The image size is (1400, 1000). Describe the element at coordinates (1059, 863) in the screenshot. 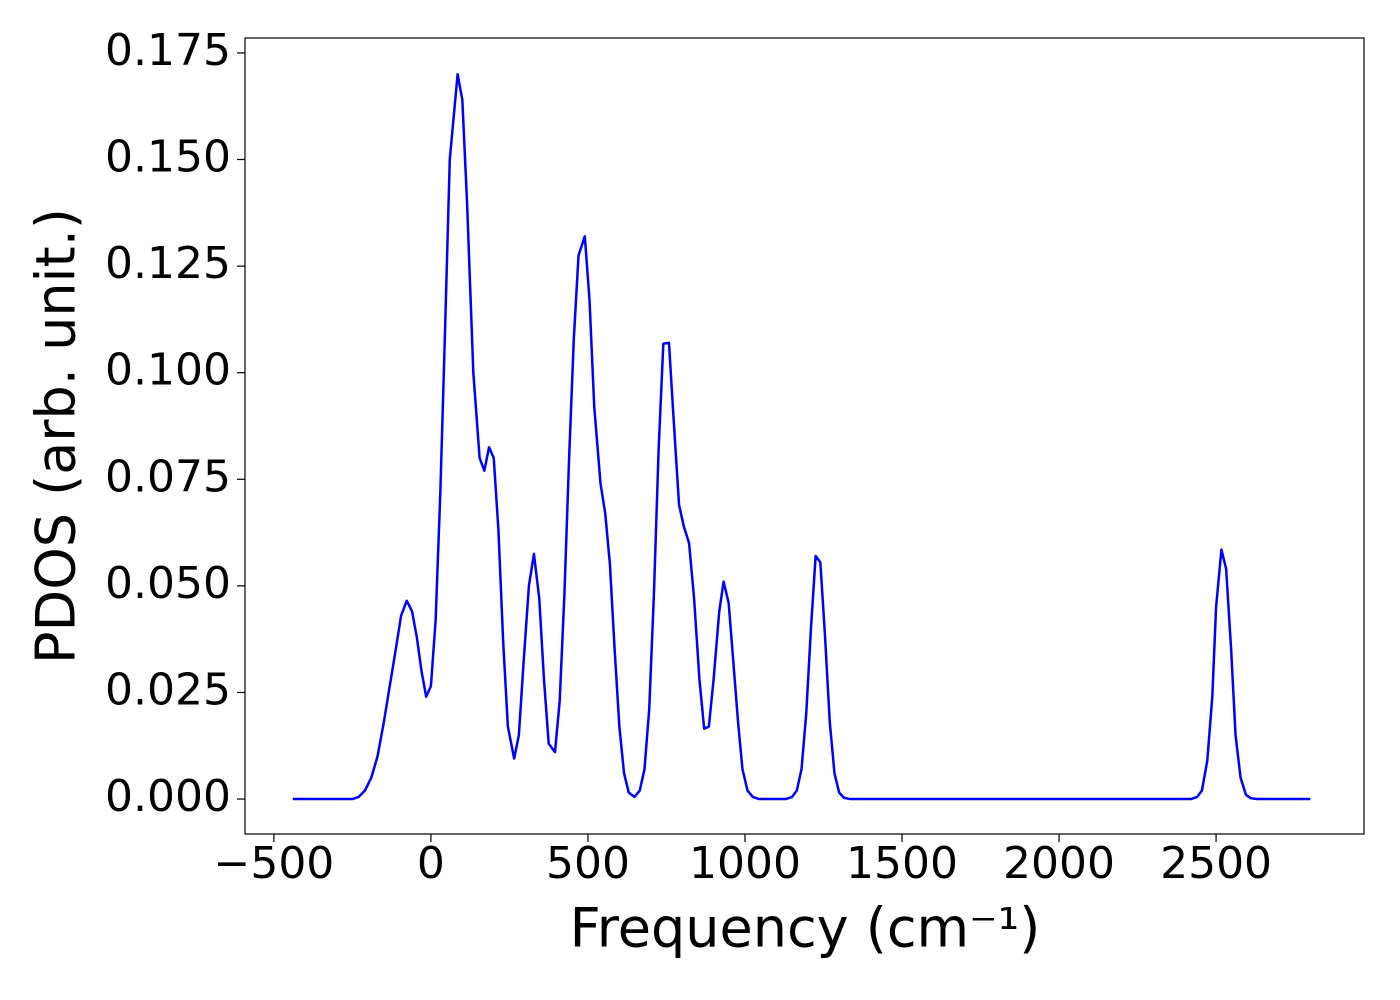

I see `x-tick-label: 2000` at that location.